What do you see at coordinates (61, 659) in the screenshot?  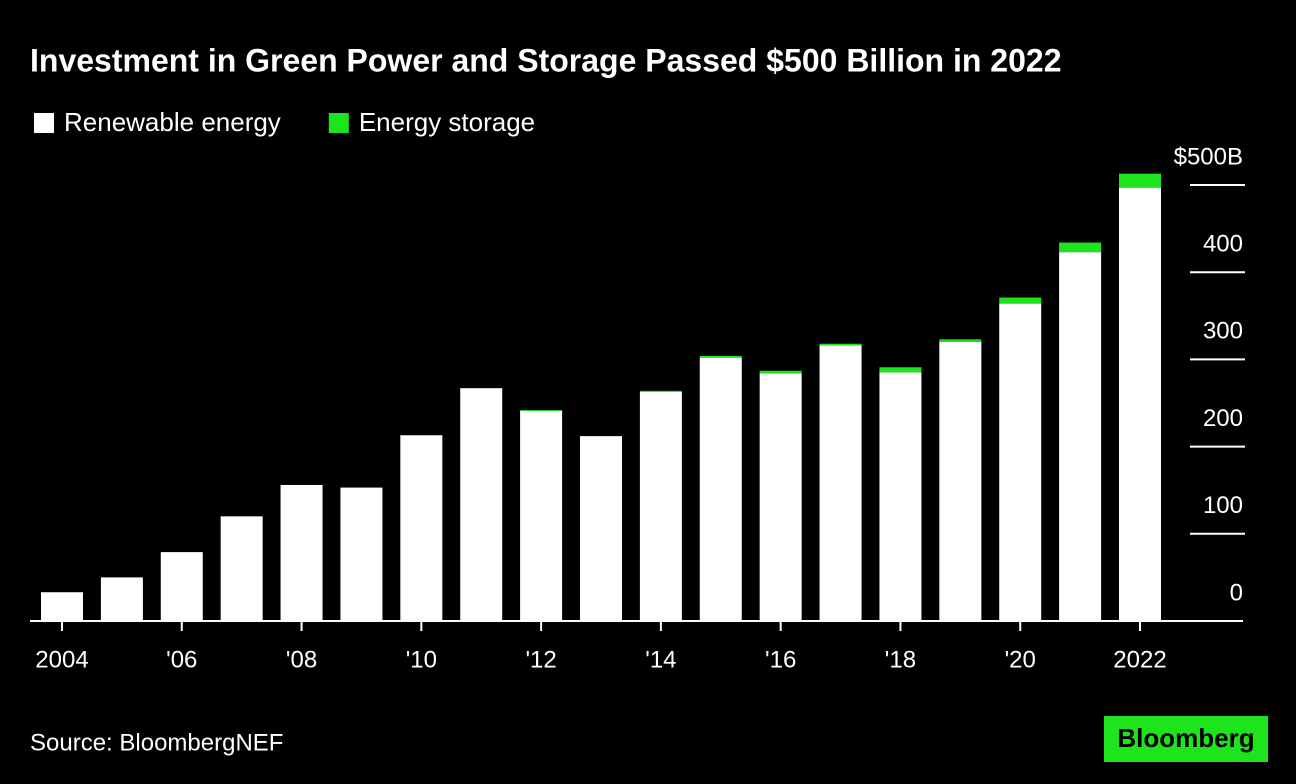 I see `x-tick-label: 2004` at bounding box center [61, 659].